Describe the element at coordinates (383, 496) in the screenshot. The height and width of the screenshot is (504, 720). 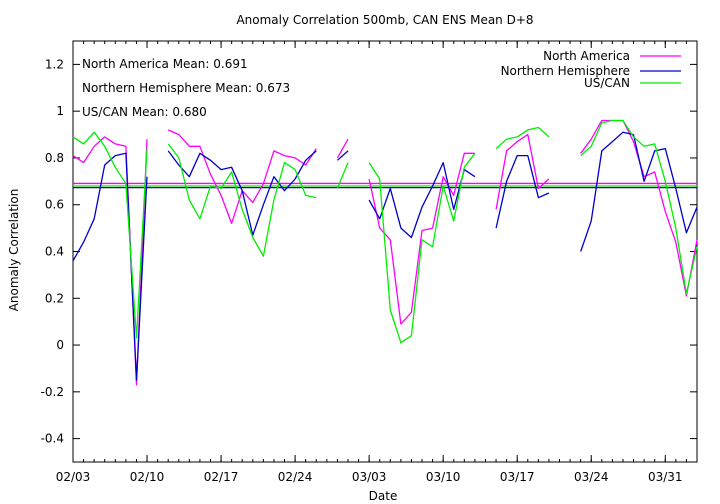
I see `x-axis-label: Date` at that location.